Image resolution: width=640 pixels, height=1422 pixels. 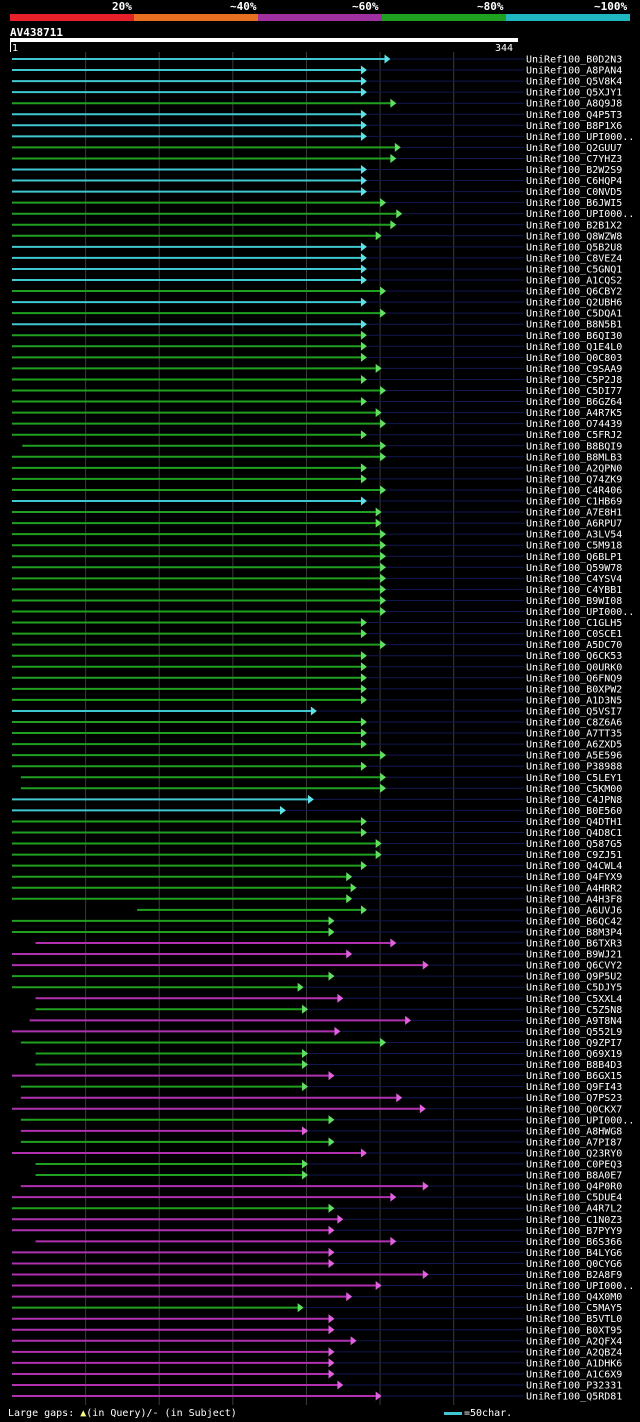 I want to click on hit-row: UniRef100_B2A8F9, so click(x=317, y=1275).